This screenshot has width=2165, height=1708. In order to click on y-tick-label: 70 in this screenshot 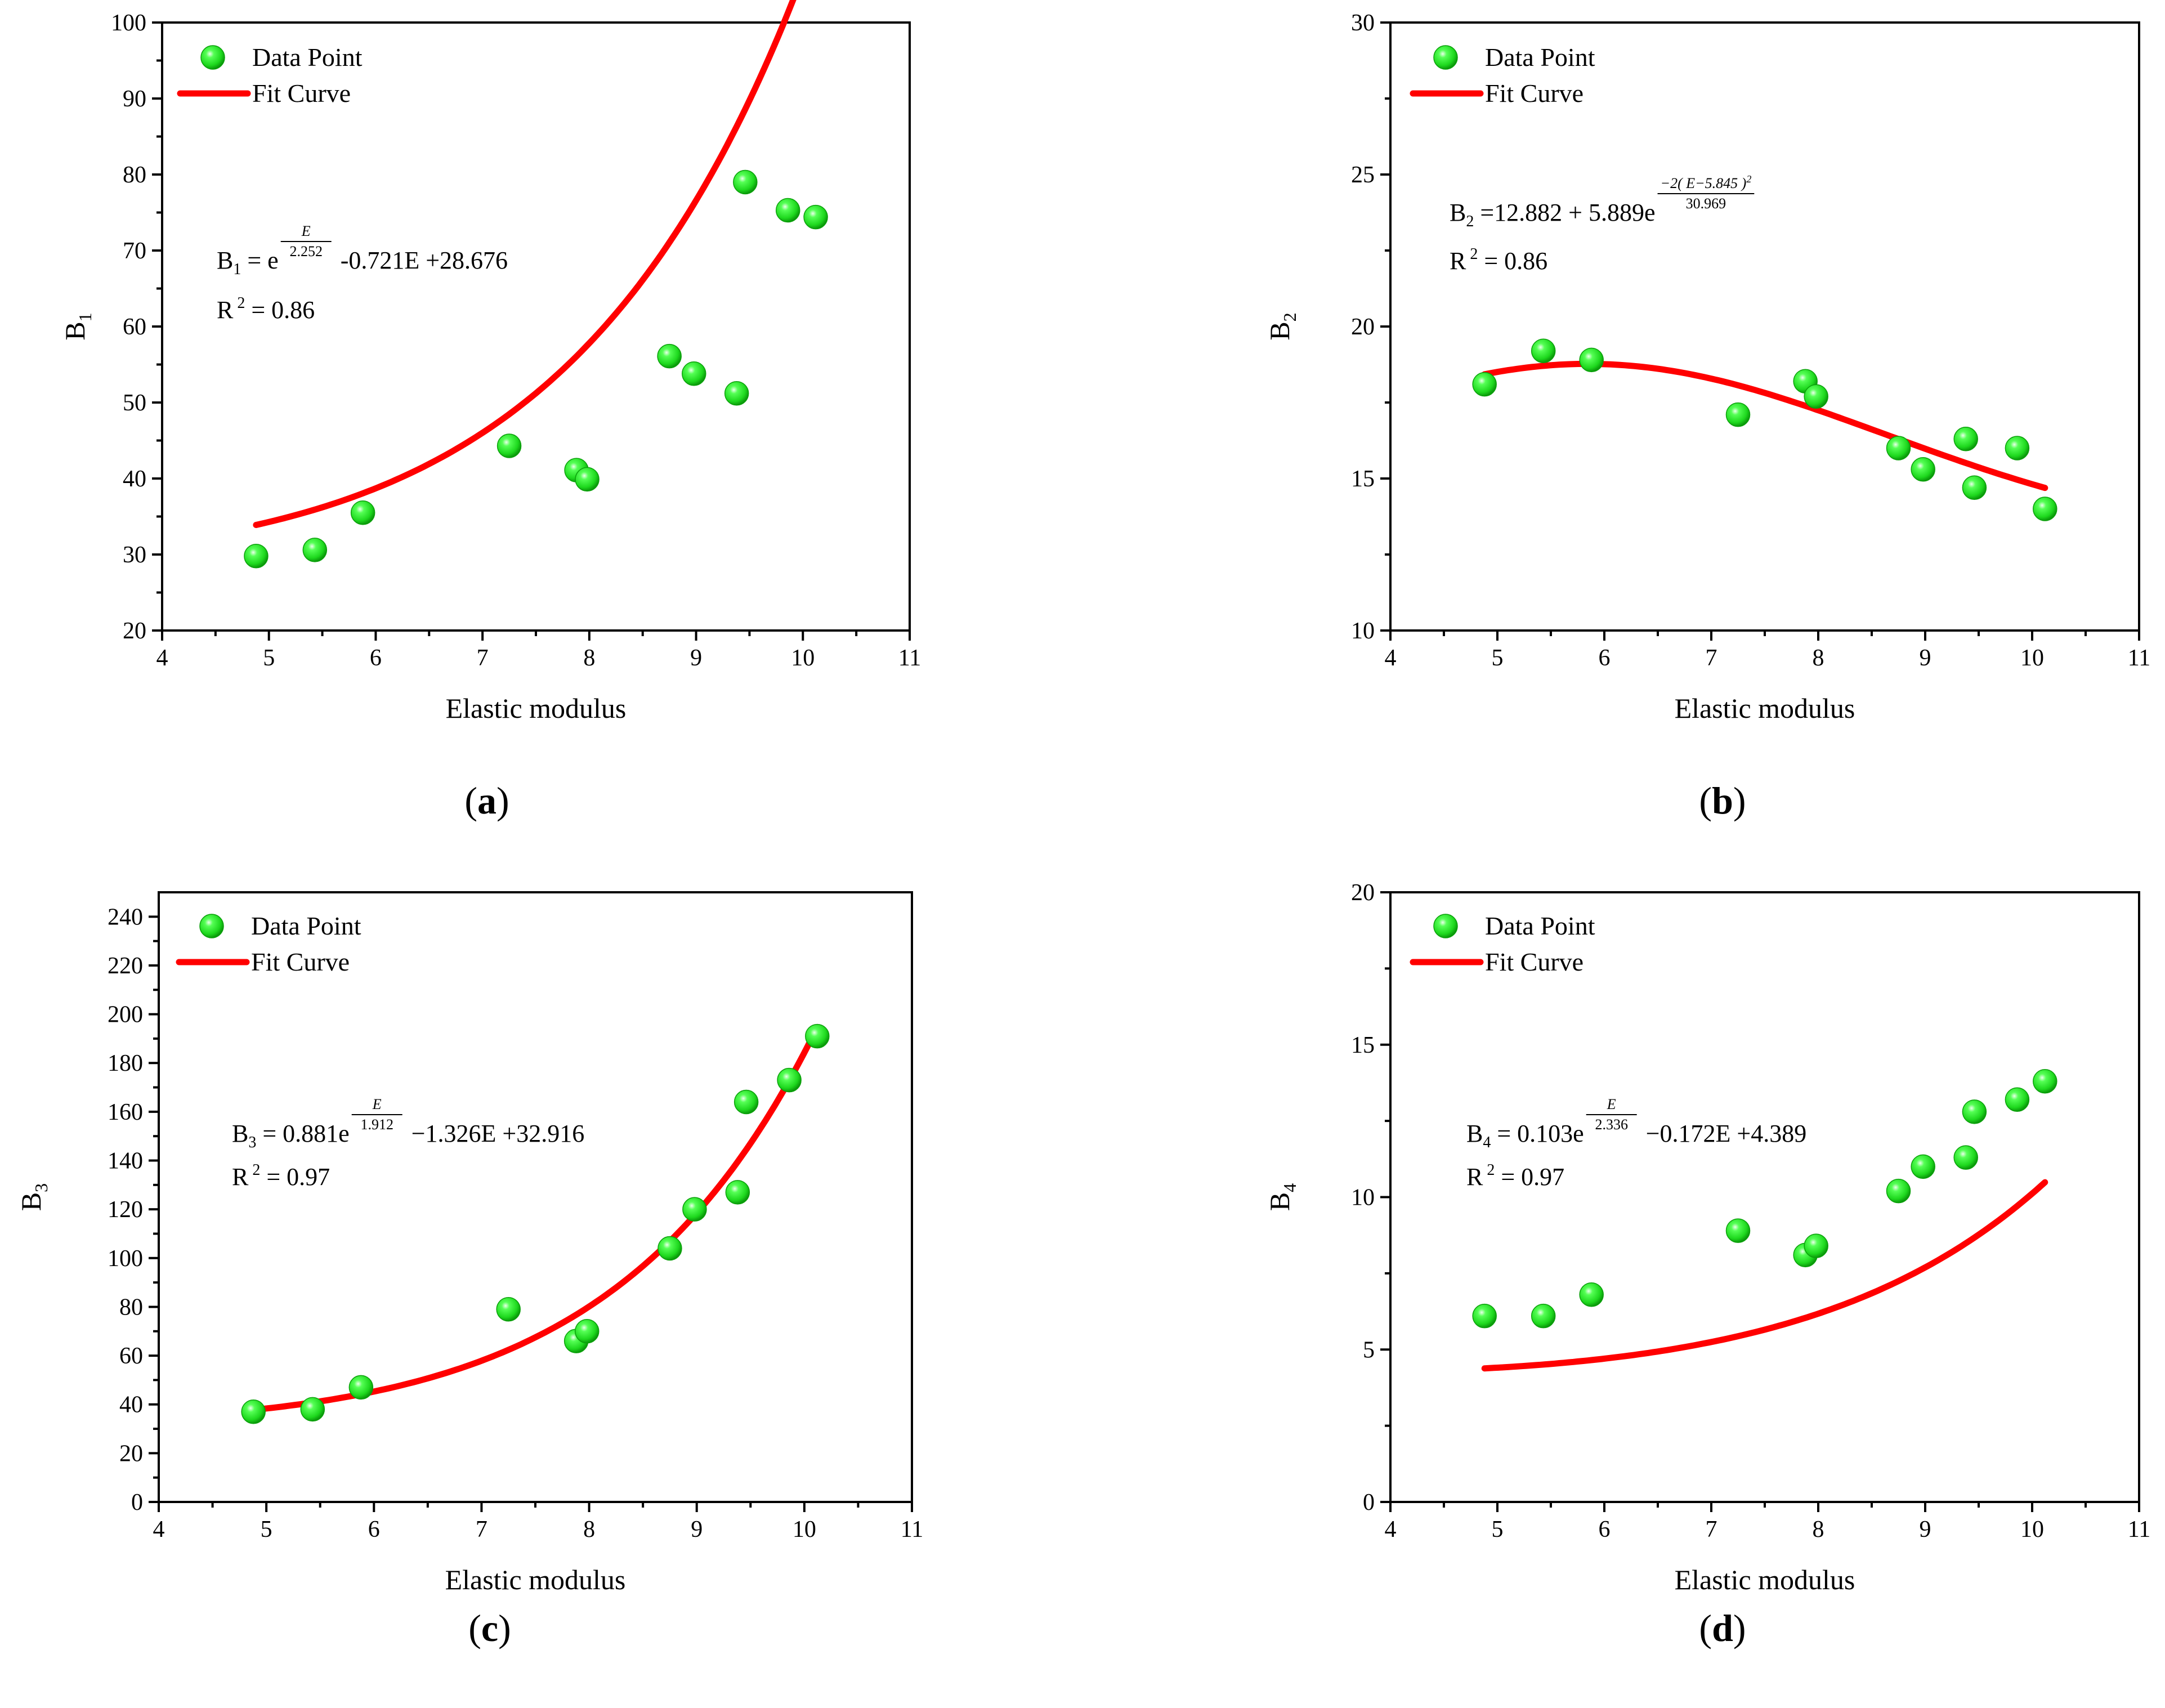, I will do `click(134, 251)`.